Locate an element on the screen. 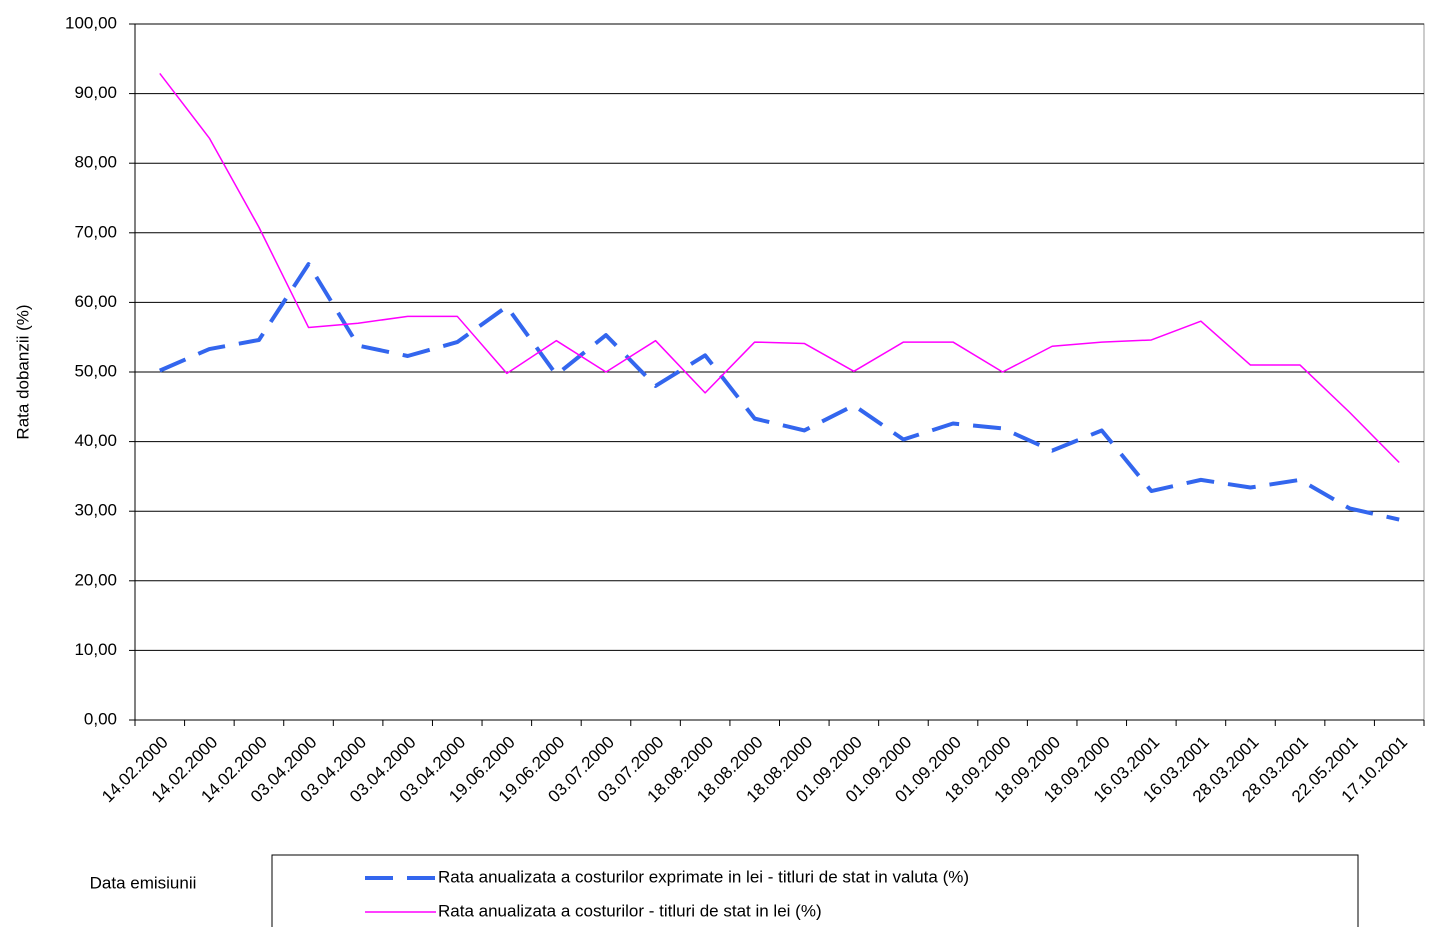  y-tick-label: 90,00 is located at coordinates (95, 92).